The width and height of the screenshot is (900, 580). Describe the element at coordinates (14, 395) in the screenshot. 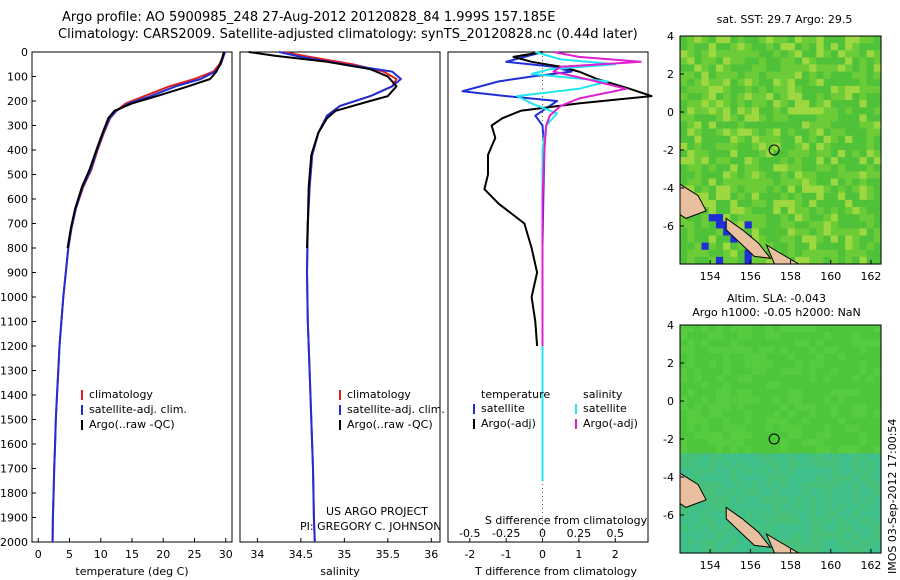

I see `depth-tick-label: 1400` at that location.